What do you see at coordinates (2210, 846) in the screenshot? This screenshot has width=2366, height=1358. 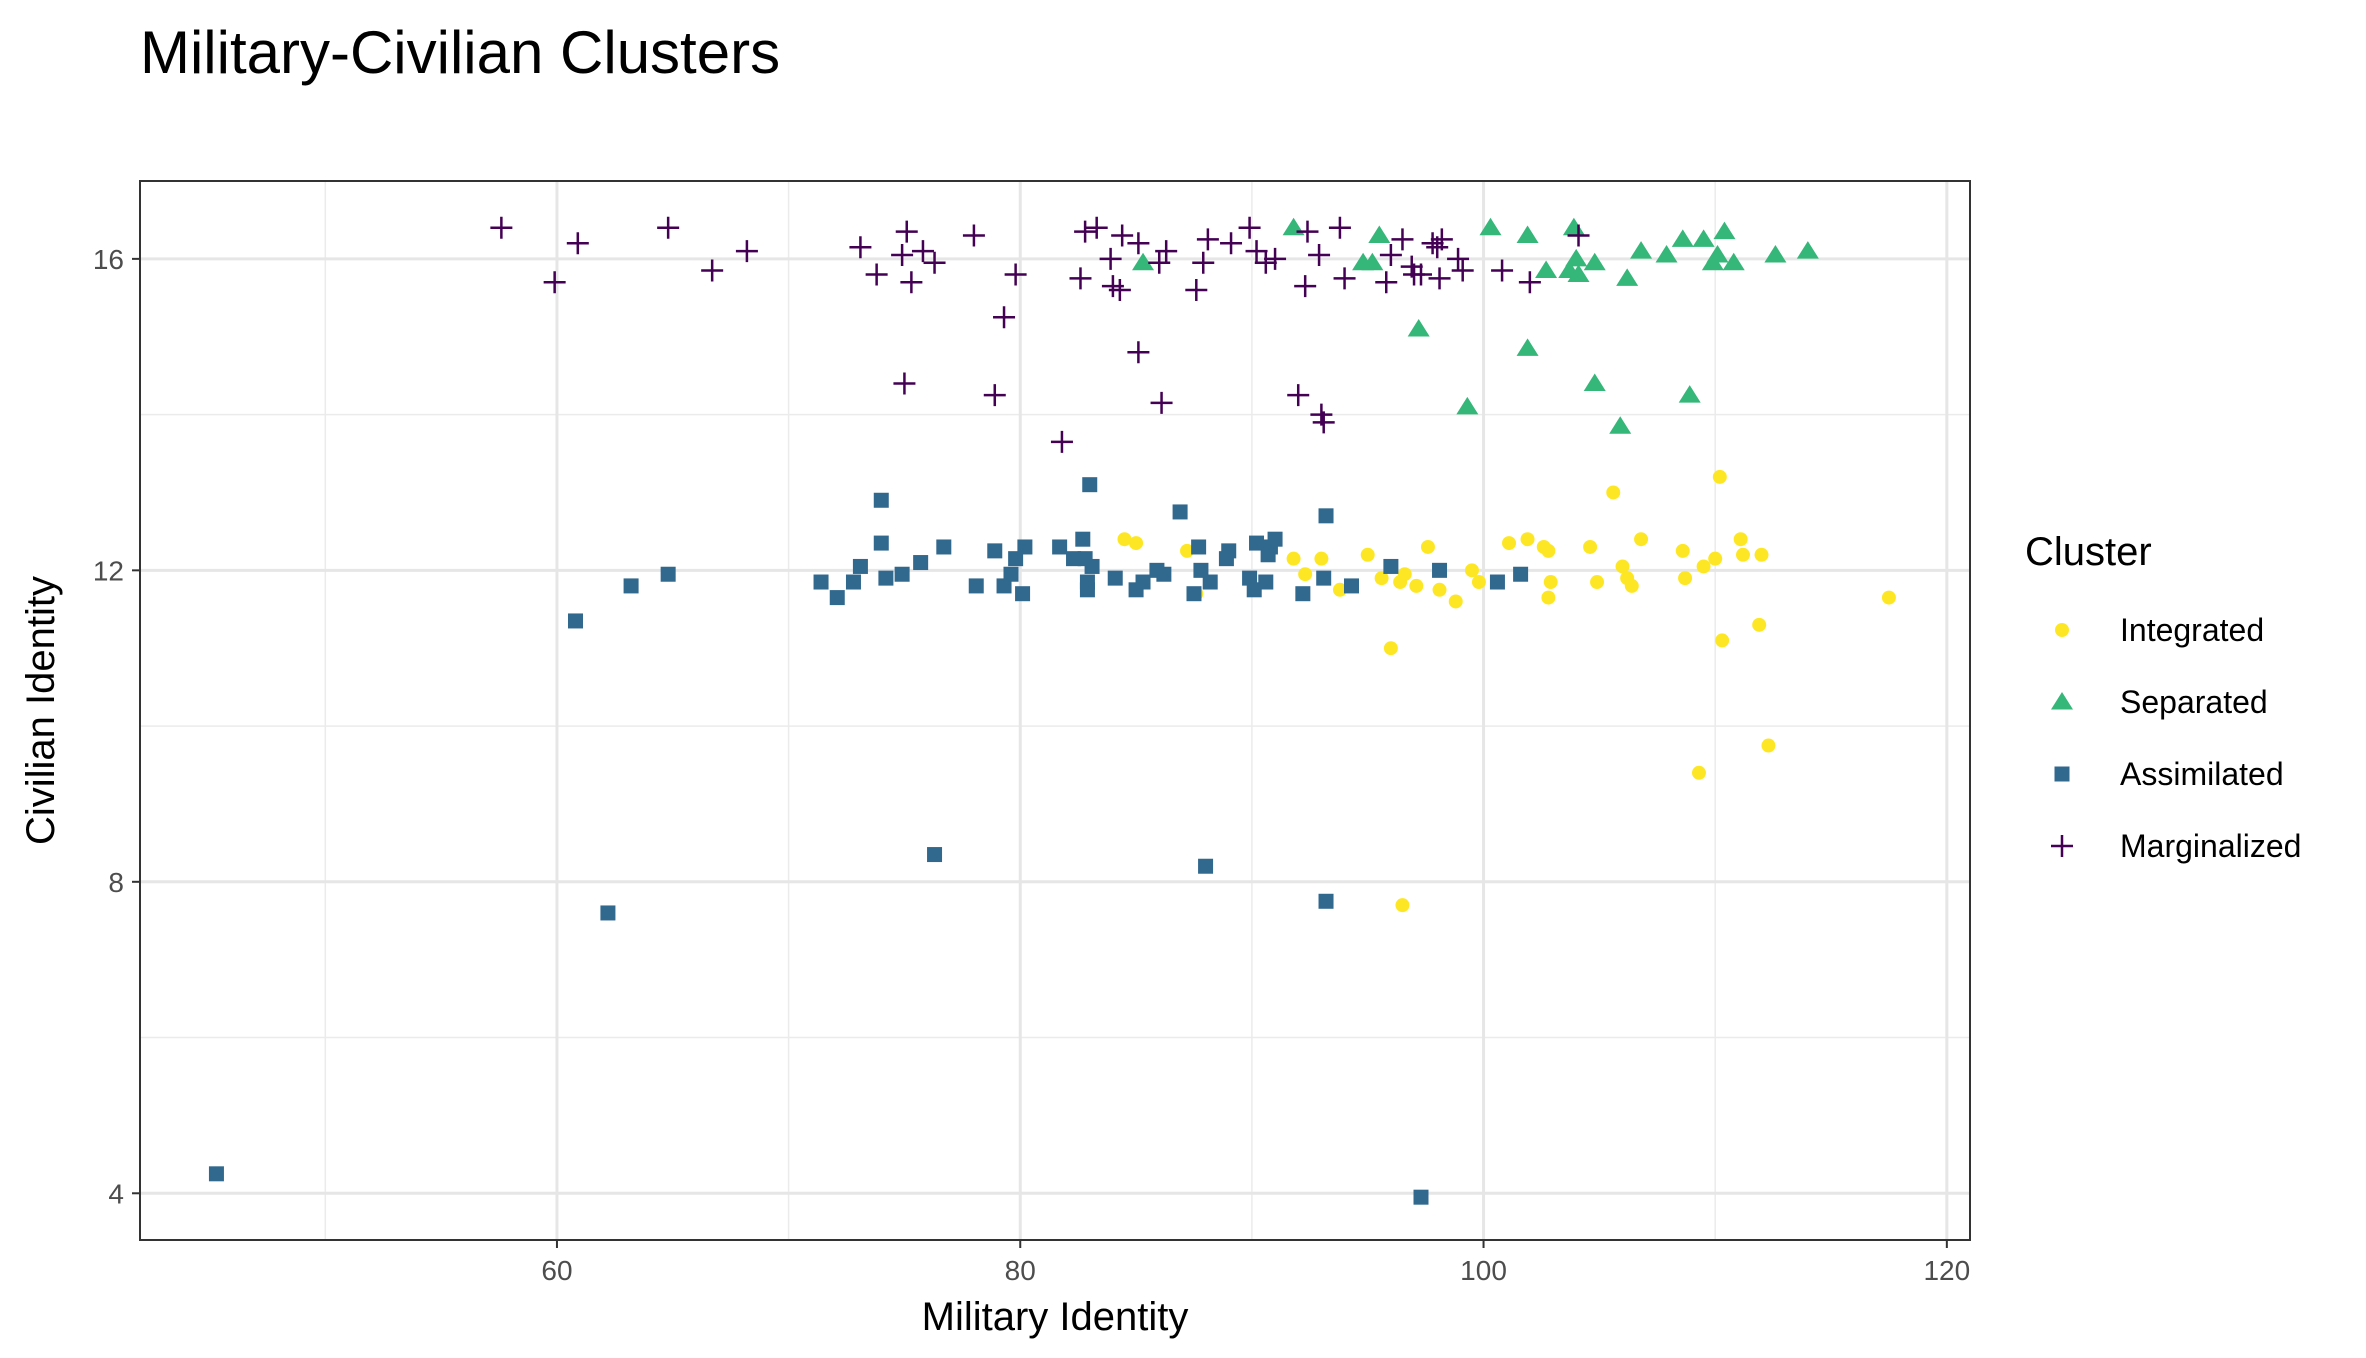 I see `legend-label-marginalized: Marginalized` at bounding box center [2210, 846].